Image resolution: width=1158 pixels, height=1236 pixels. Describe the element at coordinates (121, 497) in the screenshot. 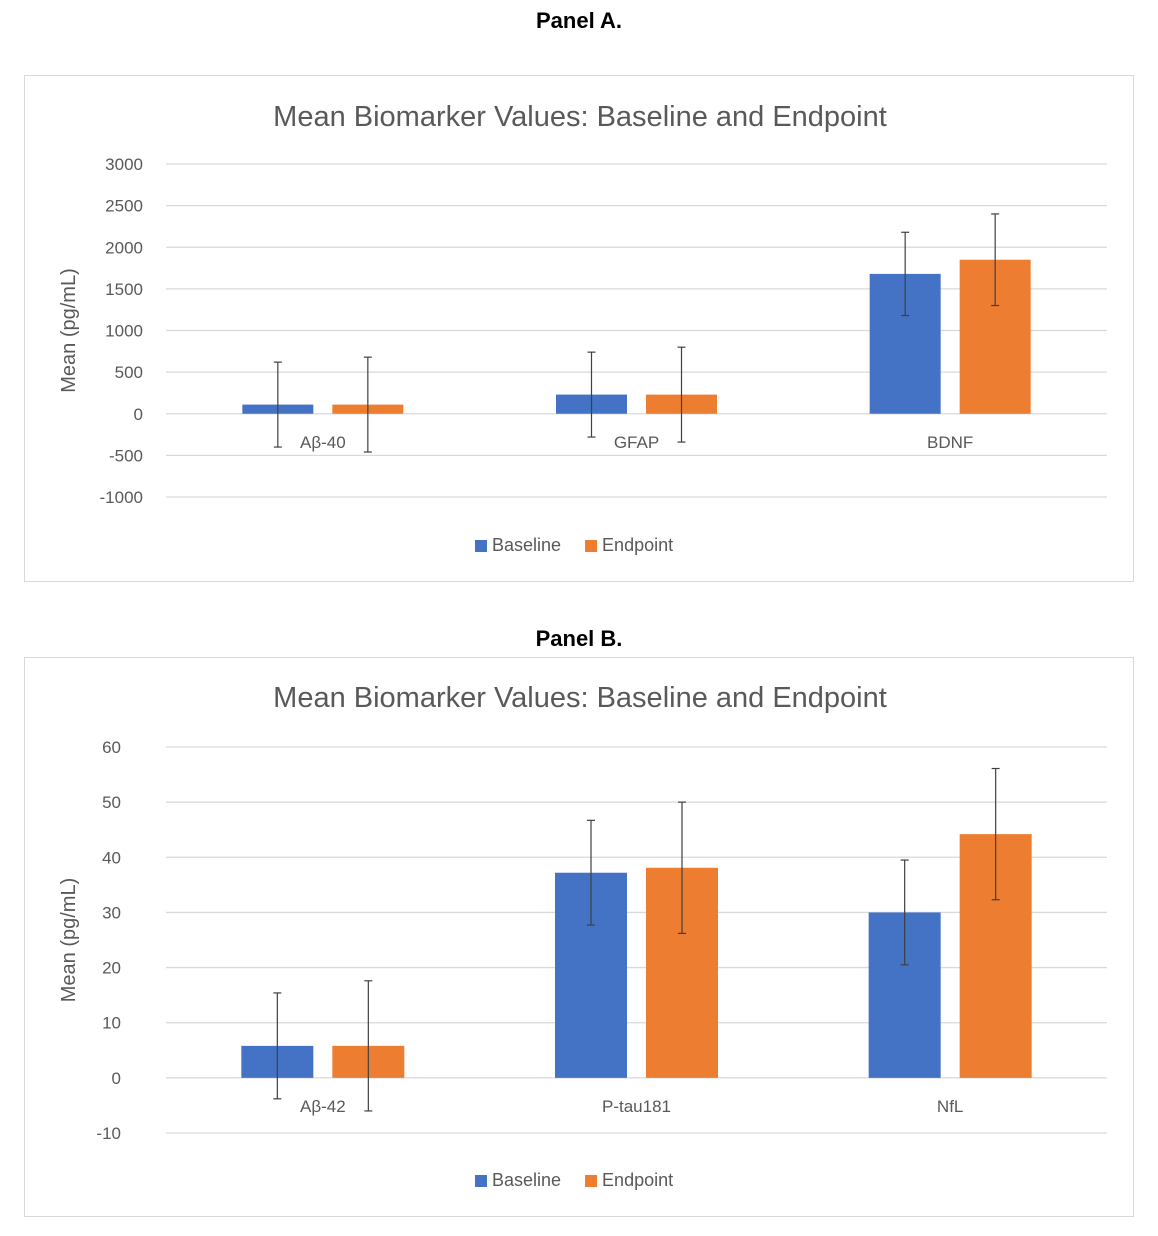

I see `y-tick-label: -1000` at that location.